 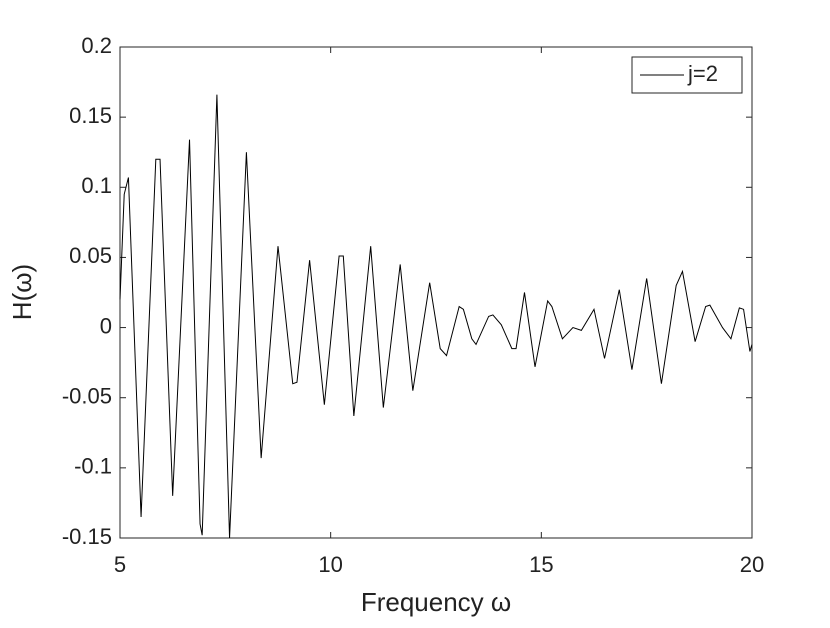 What do you see at coordinates (702, 73) in the screenshot?
I see `legend-label: j=2` at bounding box center [702, 73].